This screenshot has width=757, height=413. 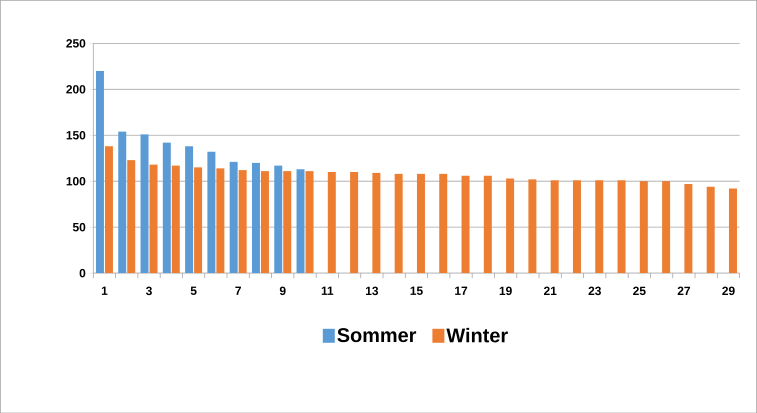 I want to click on x-tick-label: 17, so click(x=461, y=290).